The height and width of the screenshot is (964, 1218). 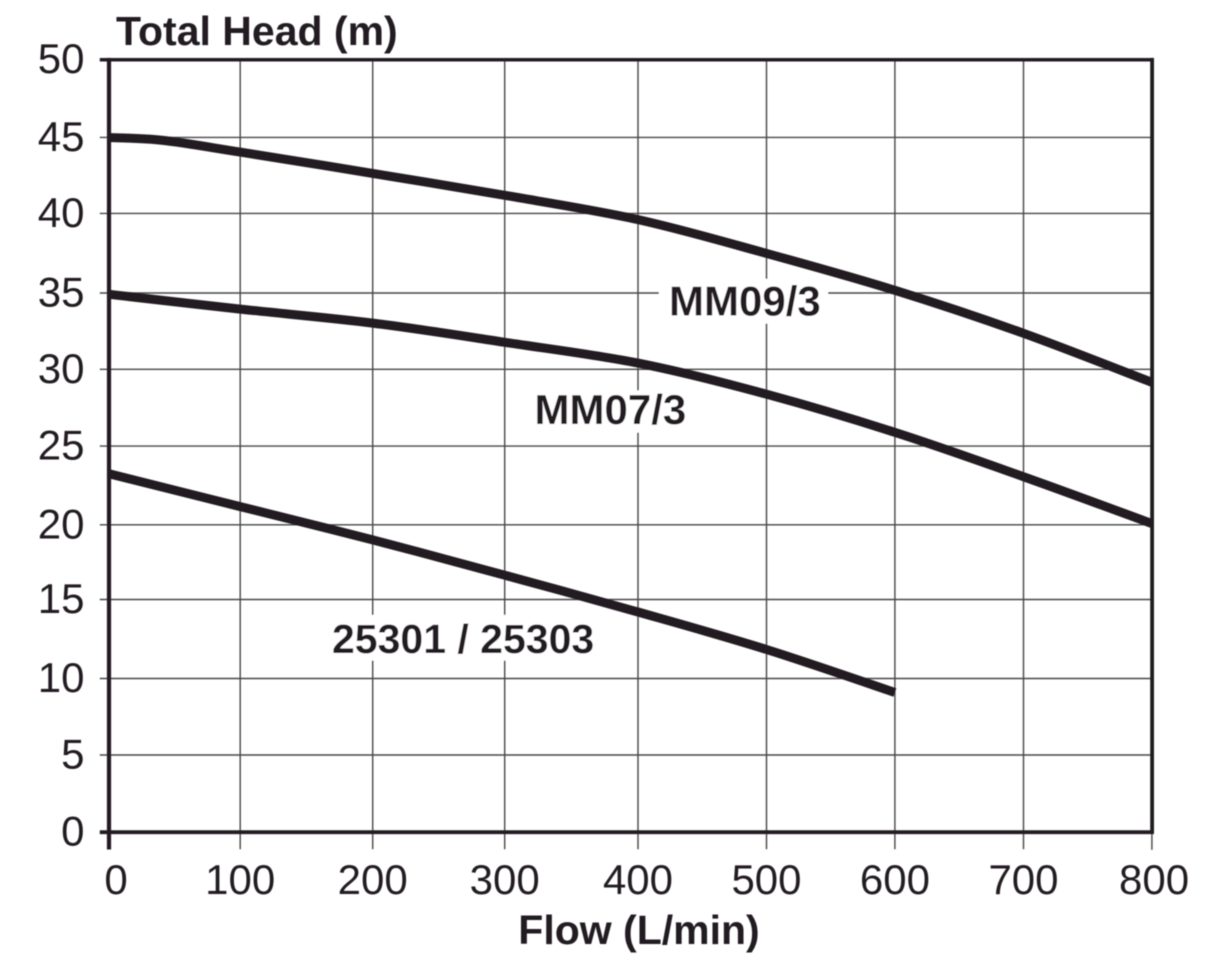 I want to click on svg-text: 15, so click(x=61, y=598).